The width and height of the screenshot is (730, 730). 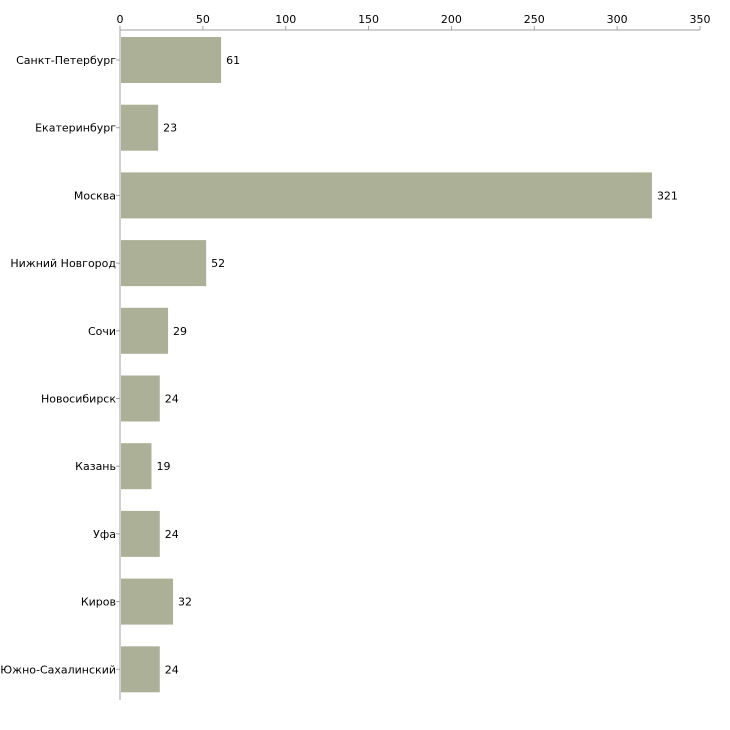 What do you see at coordinates (203, 19) in the screenshot?
I see `x-tick-label: 50` at bounding box center [203, 19].